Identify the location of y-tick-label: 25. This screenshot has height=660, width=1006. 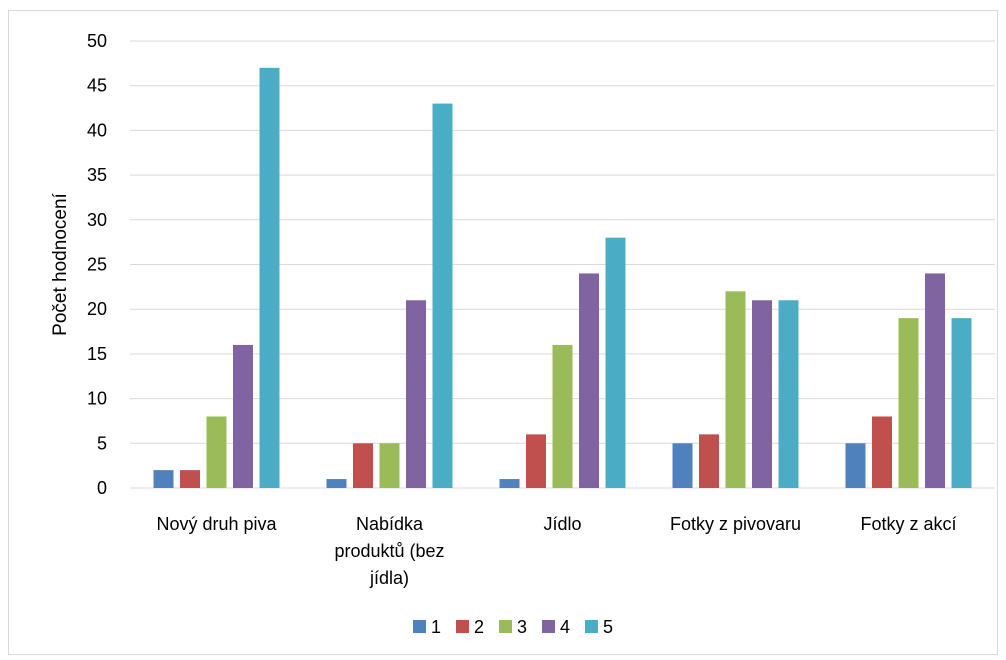
(97, 265).